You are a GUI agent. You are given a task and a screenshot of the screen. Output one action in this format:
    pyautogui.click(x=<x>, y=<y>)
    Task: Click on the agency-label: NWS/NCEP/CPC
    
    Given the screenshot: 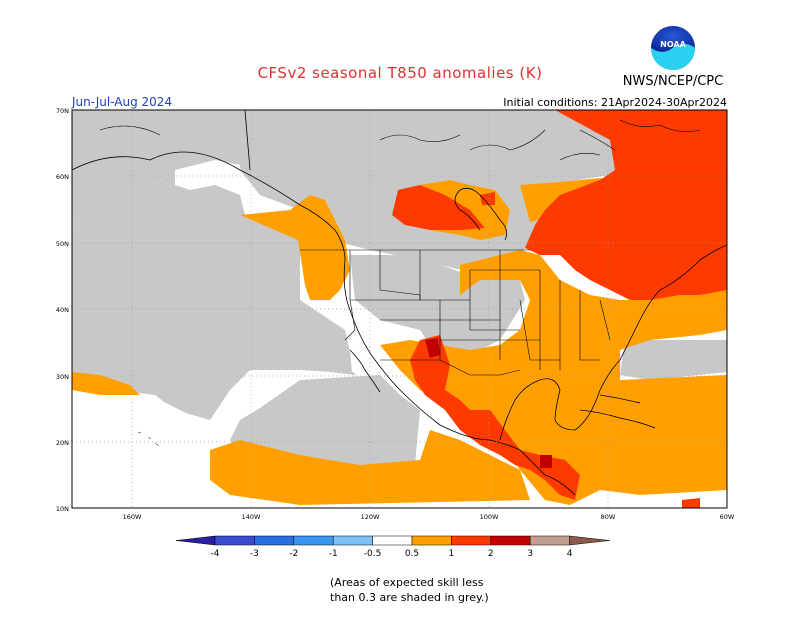 What is the action you would take?
    pyautogui.click(x=673, y=81)
    